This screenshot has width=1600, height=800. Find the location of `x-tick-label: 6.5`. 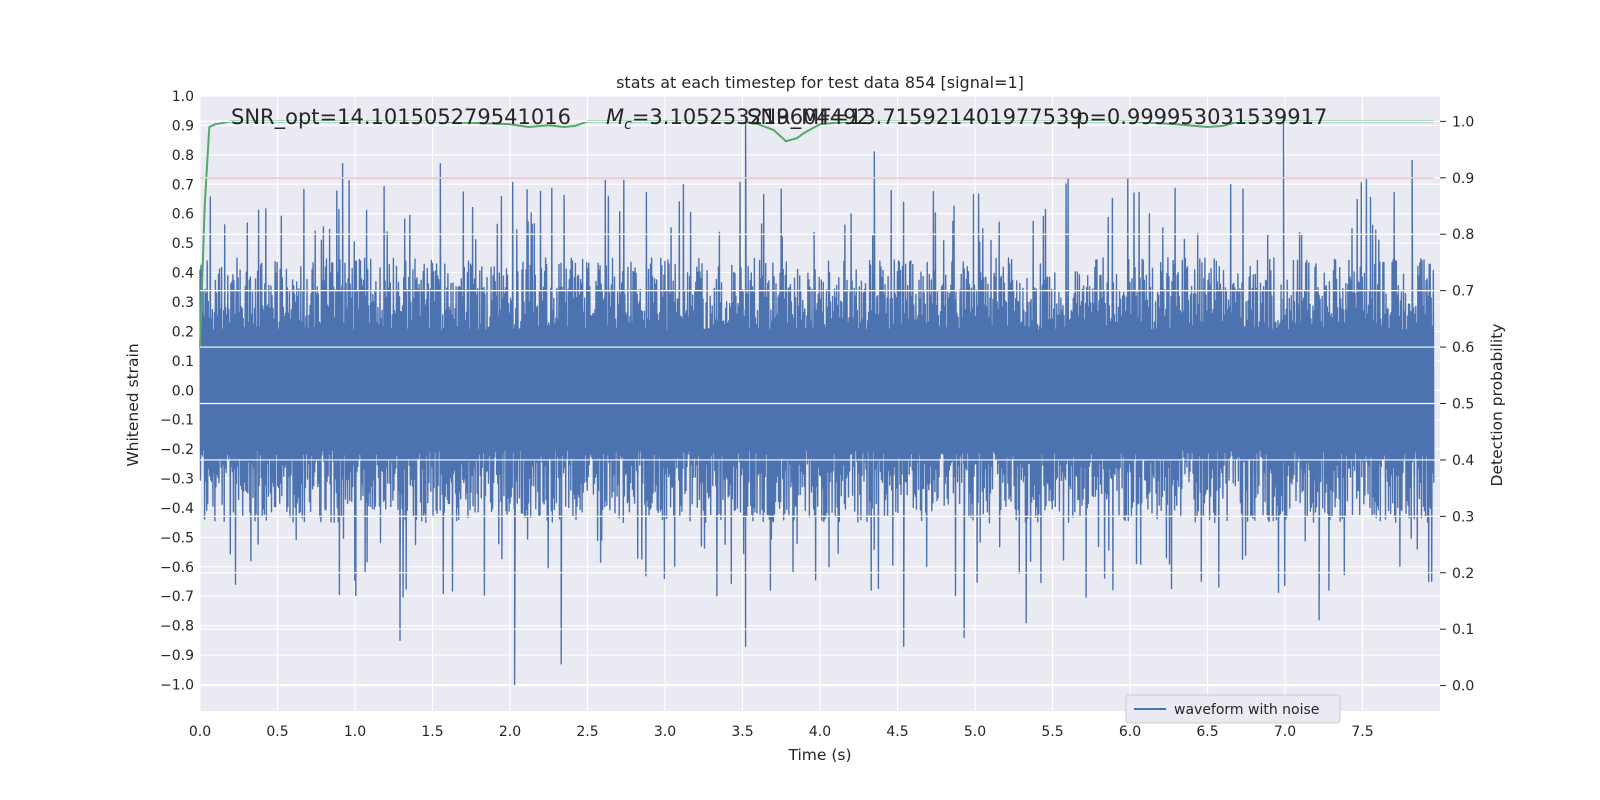

x-tick-label: 6.5 is located at coordinates (1207, 732).